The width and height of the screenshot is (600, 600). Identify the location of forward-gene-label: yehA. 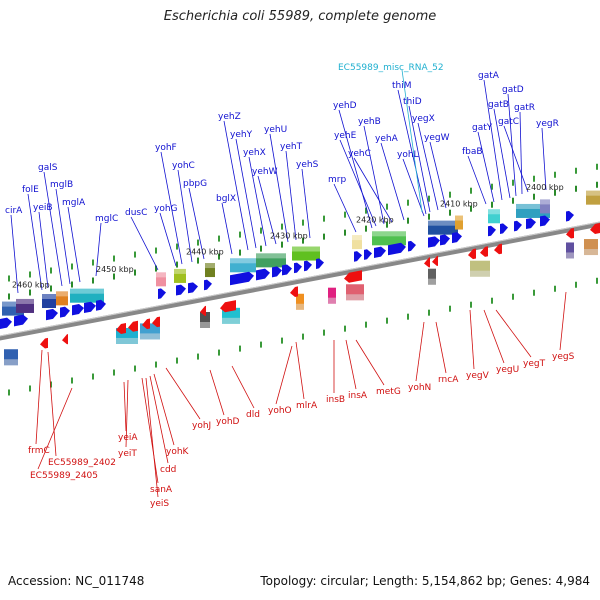
(387, 139).